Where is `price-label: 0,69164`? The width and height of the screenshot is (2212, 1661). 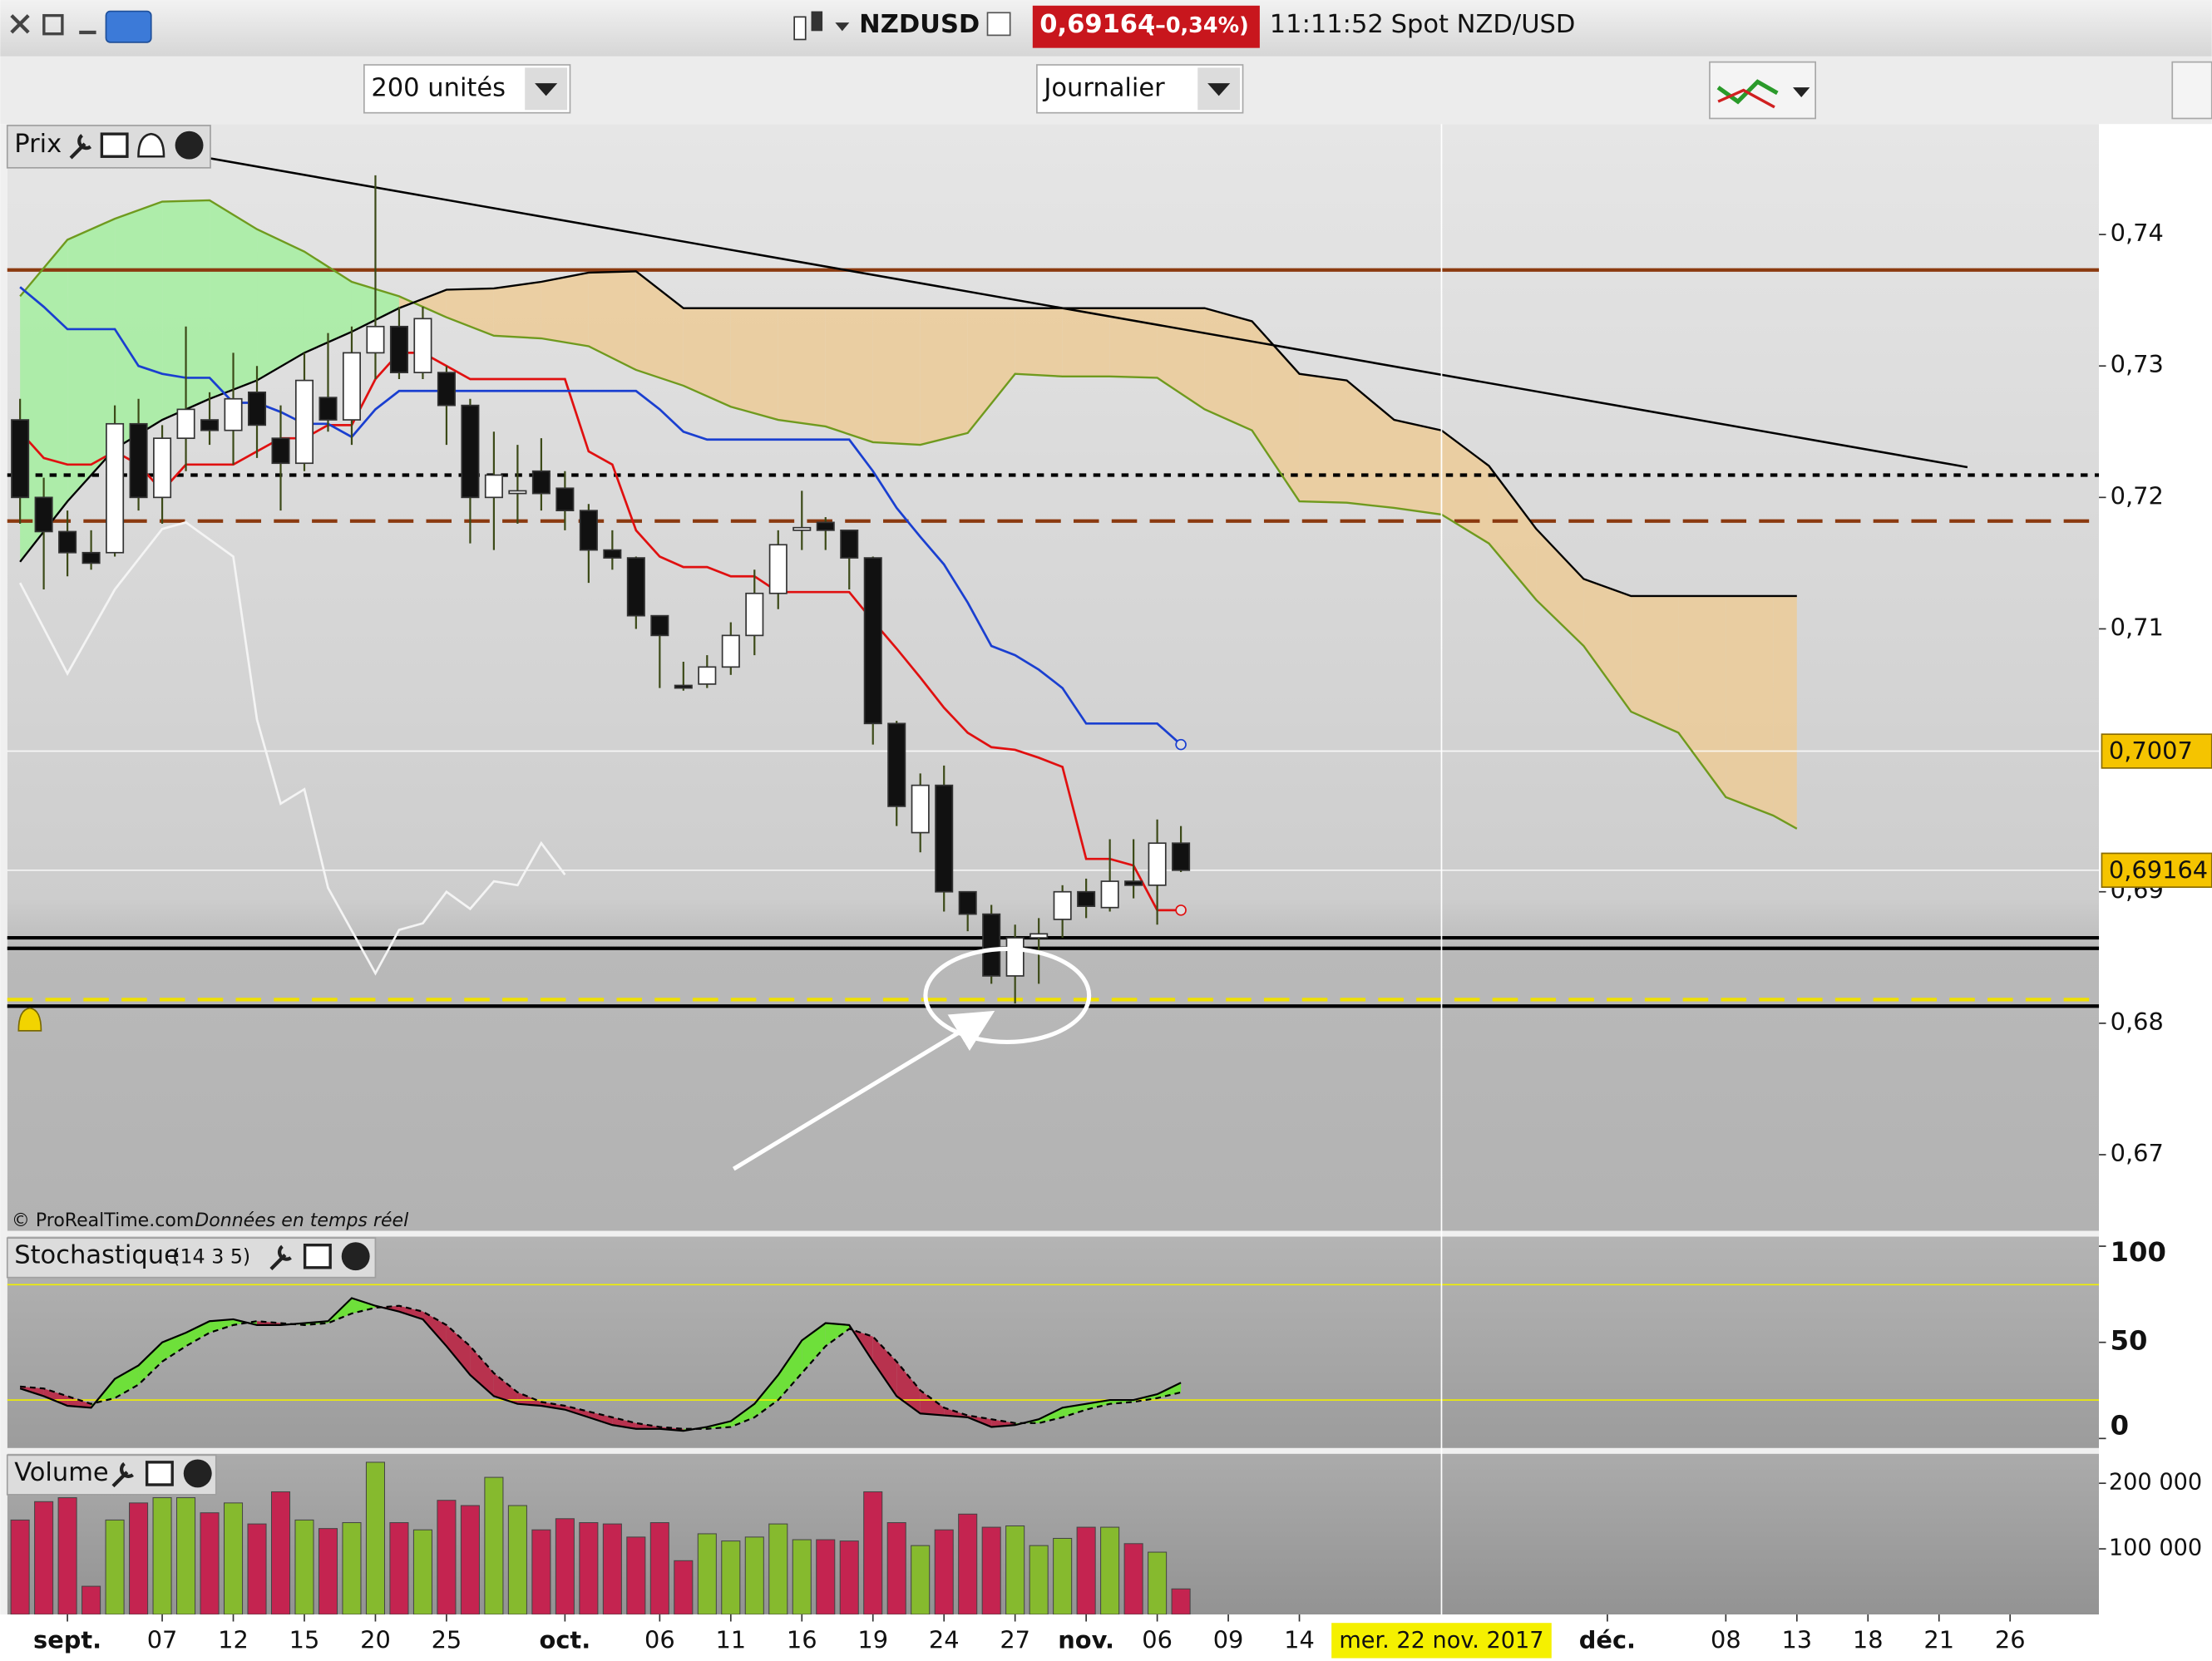
price-label: 0,69164 is located at coordinates (2158, 870).